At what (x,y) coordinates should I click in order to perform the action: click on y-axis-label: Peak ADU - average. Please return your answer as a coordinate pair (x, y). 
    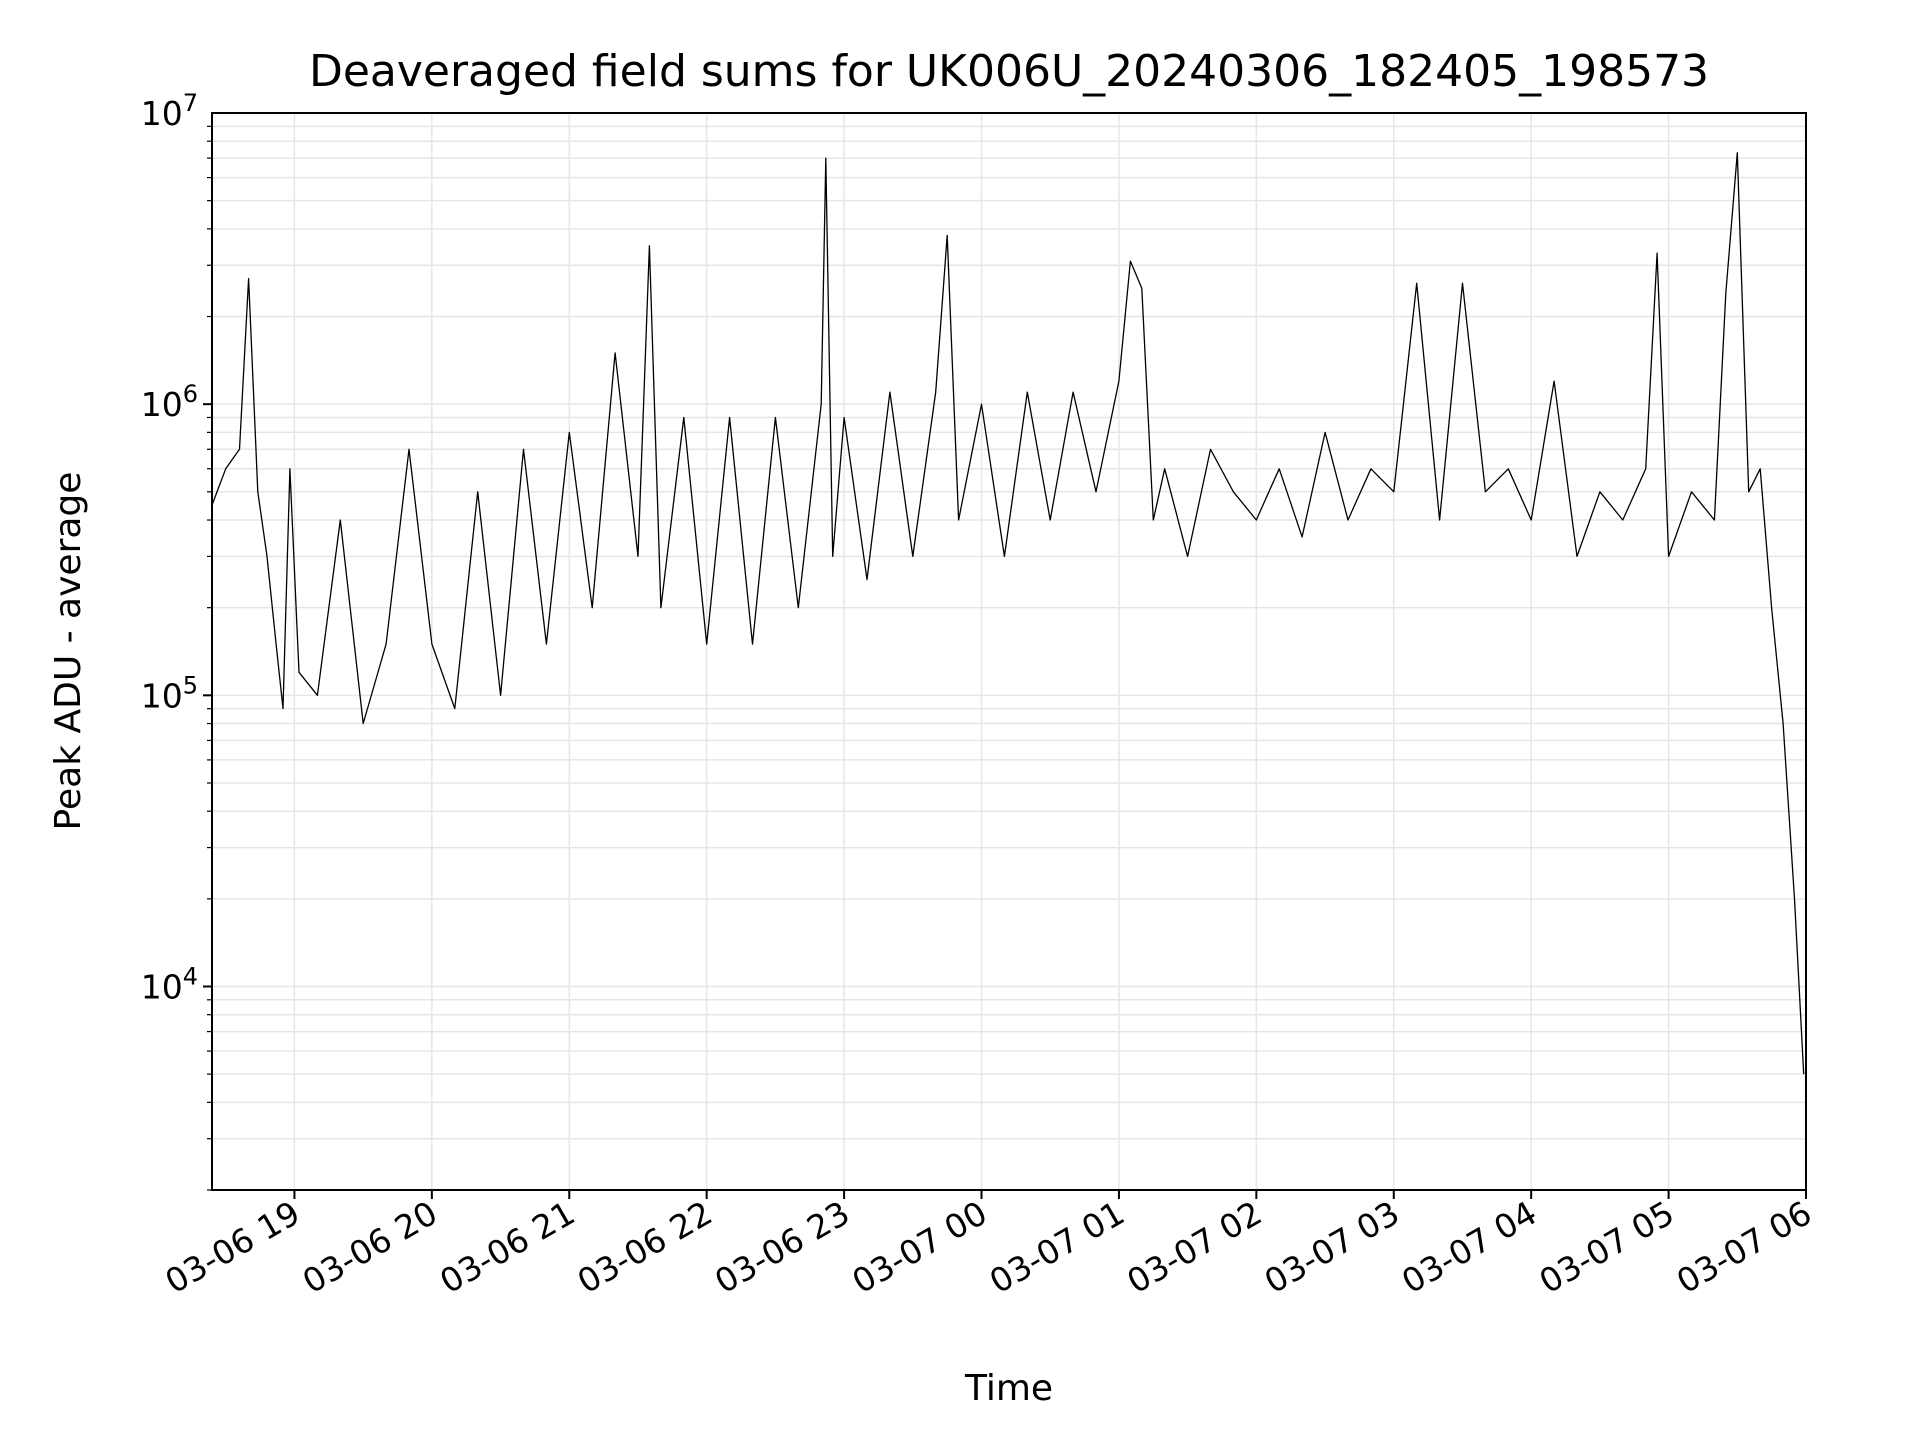
    Looking at the image, I should click on (68, 651).